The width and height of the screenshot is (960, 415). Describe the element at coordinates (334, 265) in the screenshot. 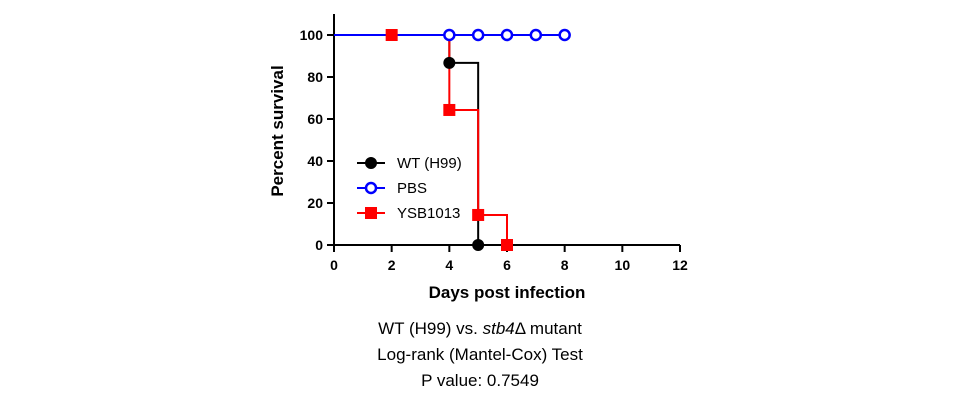

I see `x-tick-label: 0` at that location.